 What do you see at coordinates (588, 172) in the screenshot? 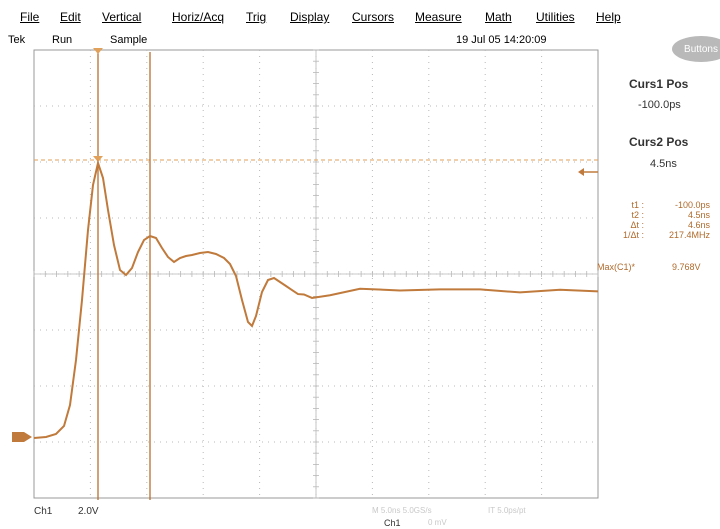
I see `trigger-level-icon` at bounding box center [588, 172].